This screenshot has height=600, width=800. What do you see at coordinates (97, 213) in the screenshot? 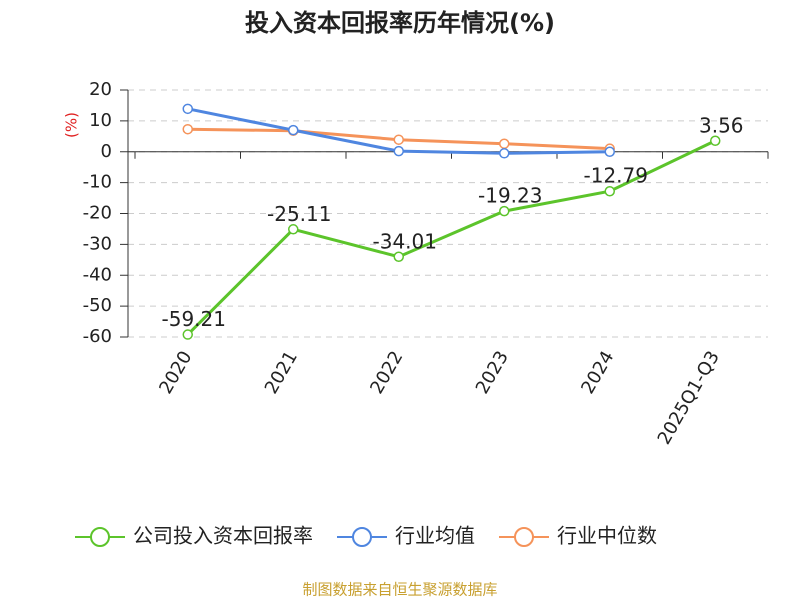
I see `y-tick-label: -20` at bounding box center [97, 213].